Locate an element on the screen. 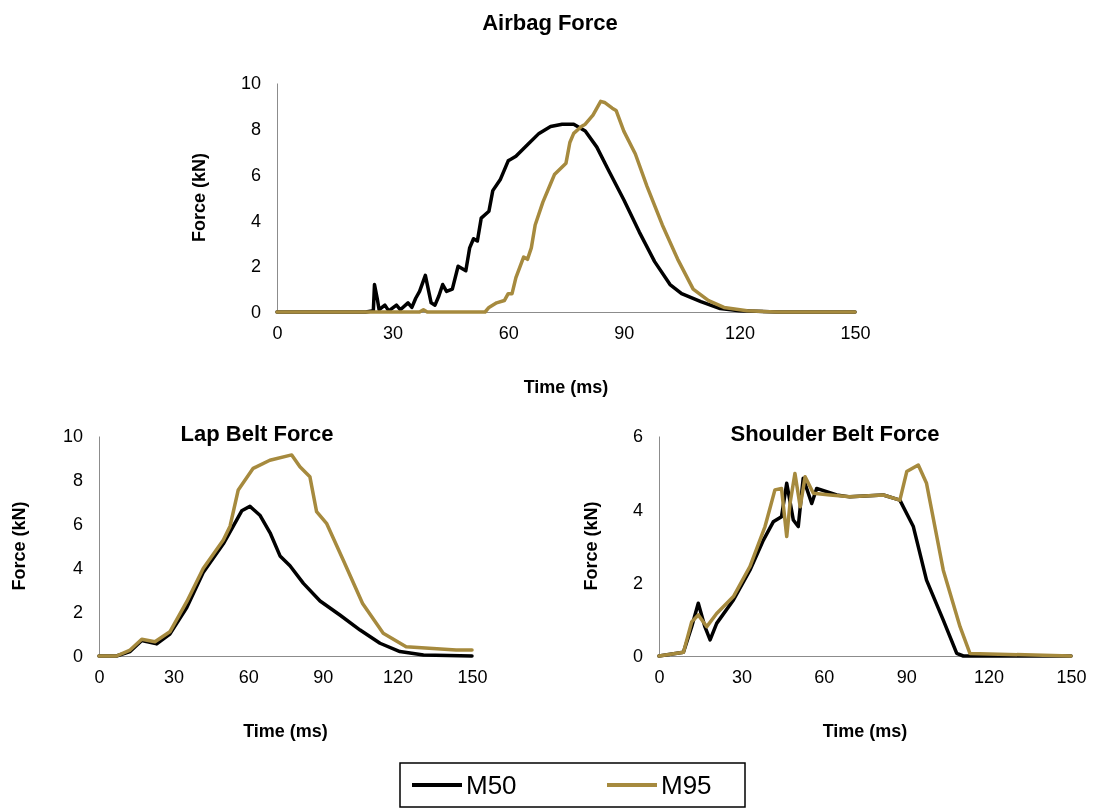 This screenshot has height=809, width=1096. chart-title: Airbag Force is located at coordinates (550, 22).